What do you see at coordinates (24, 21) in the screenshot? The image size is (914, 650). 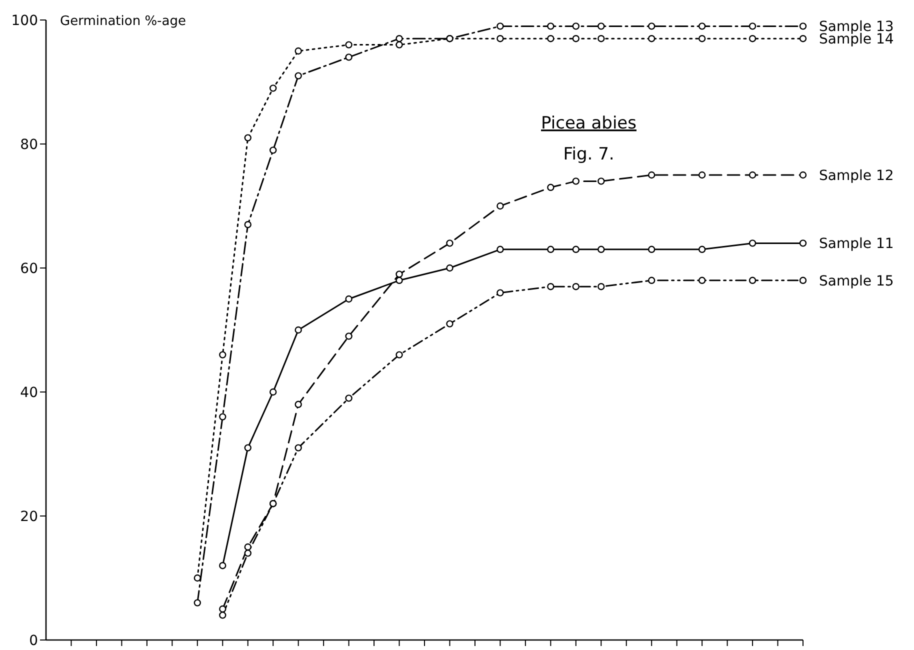 I see `y-tick-label: 100` at bounding box center [24, 21].